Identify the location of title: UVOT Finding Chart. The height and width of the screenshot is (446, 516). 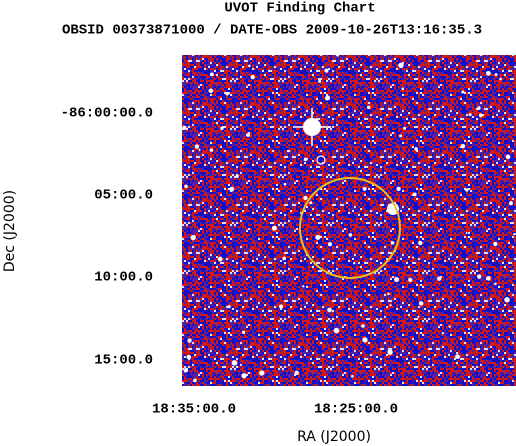
(299, 9).